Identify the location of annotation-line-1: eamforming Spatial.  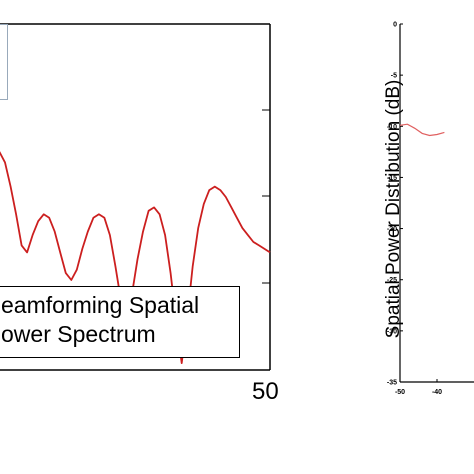
(100, 305).